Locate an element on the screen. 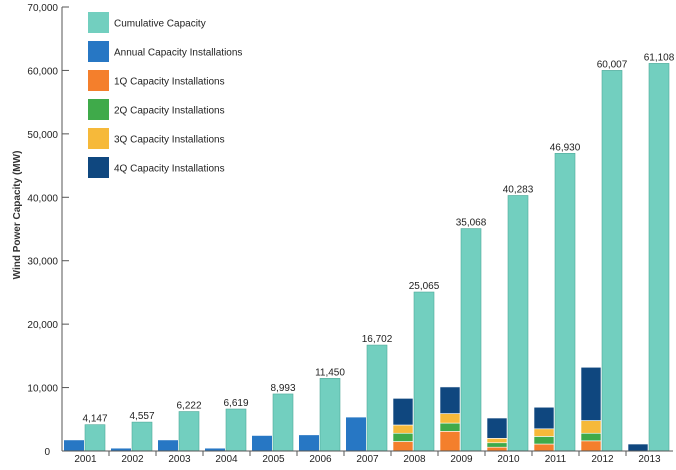 This screenshot has height=470, width=676. x-tick-label: 2013 is located at coordinates (649, 459).